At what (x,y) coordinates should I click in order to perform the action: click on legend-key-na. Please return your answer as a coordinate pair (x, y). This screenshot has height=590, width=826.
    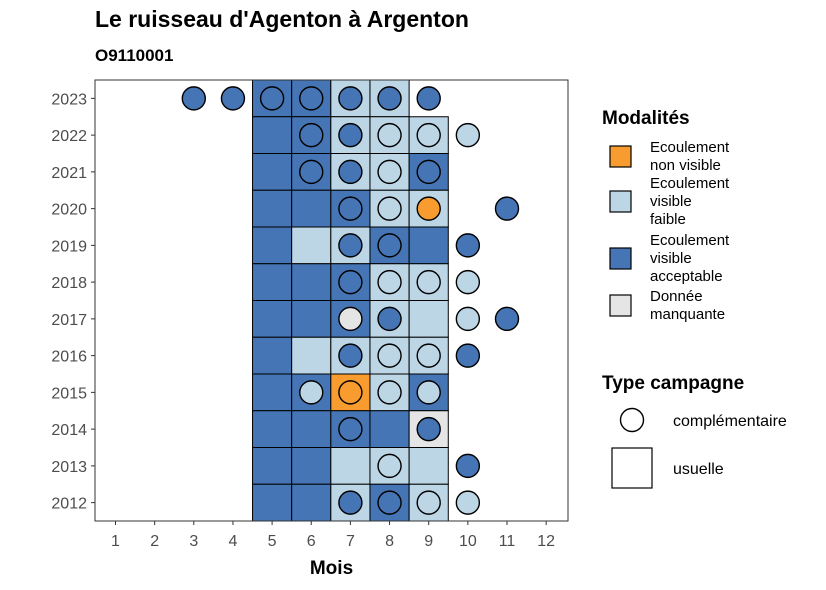
    Looking at the image, I should click on (620, 305).